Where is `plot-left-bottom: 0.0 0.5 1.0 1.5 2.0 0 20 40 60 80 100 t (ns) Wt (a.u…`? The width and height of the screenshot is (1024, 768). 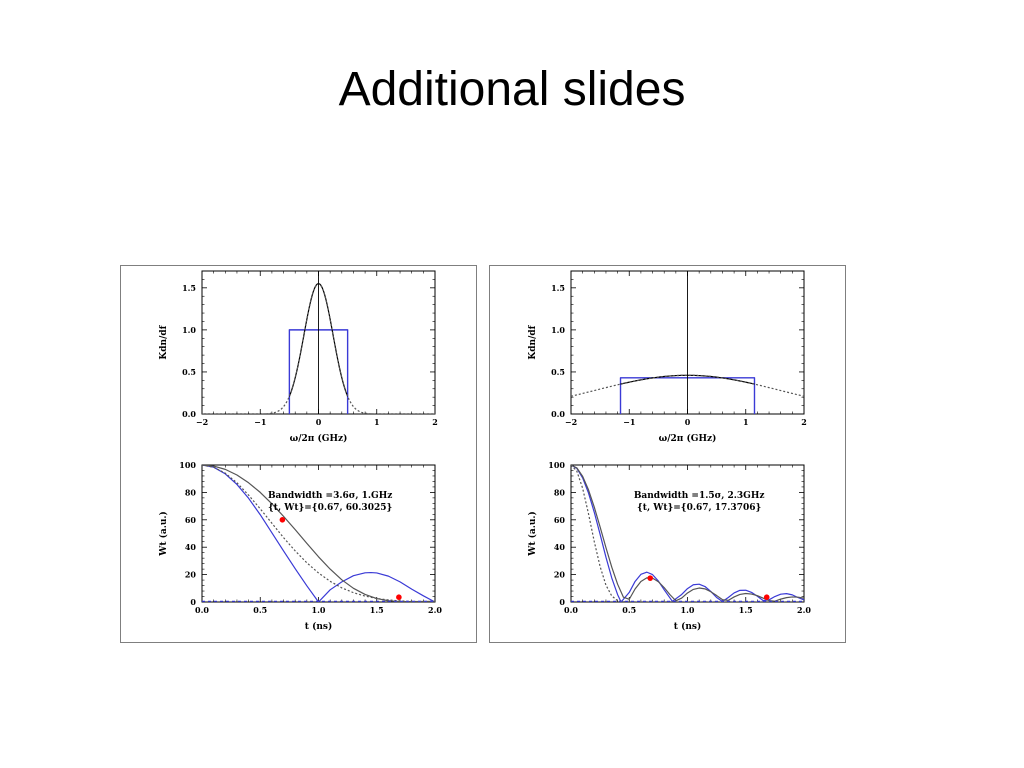 plot-left-bottom: 0.0 0.5 1.0 1.5 2.0 0 20 40 60 80 100 t (ns) Wt (a.u… is located at coordinates (300, 546).